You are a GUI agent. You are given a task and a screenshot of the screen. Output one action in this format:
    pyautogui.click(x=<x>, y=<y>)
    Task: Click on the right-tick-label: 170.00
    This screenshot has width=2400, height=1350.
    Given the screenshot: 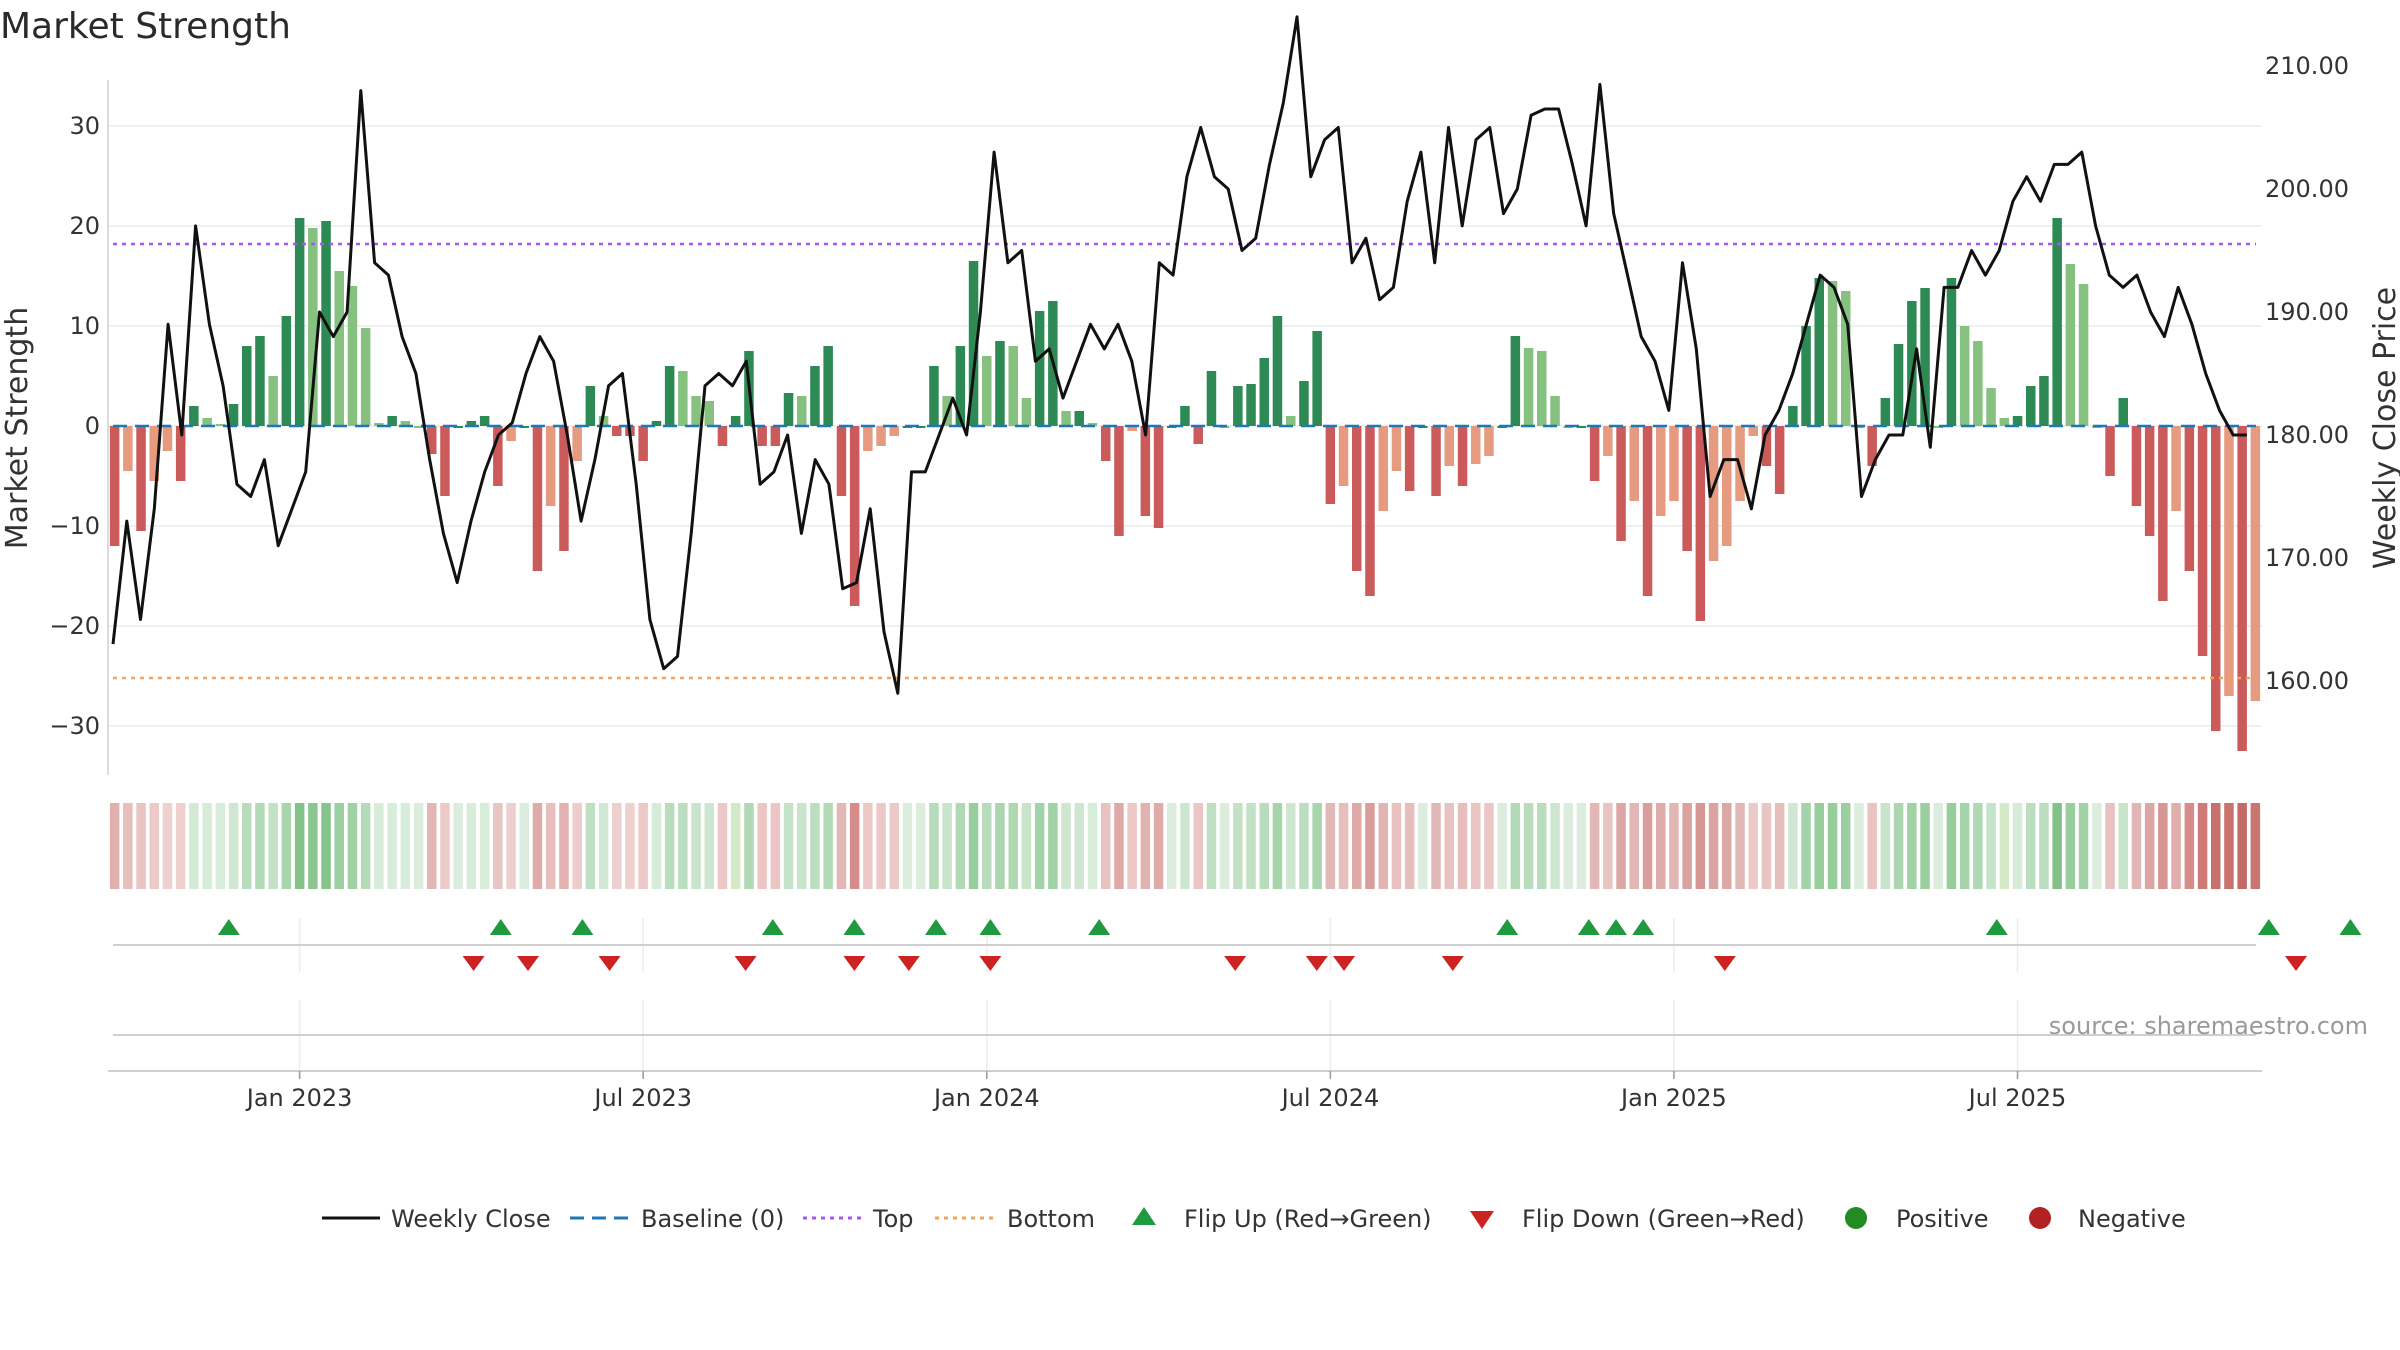 What is the action you would take?
    pyautogui.click(x=2307, y=558)
    